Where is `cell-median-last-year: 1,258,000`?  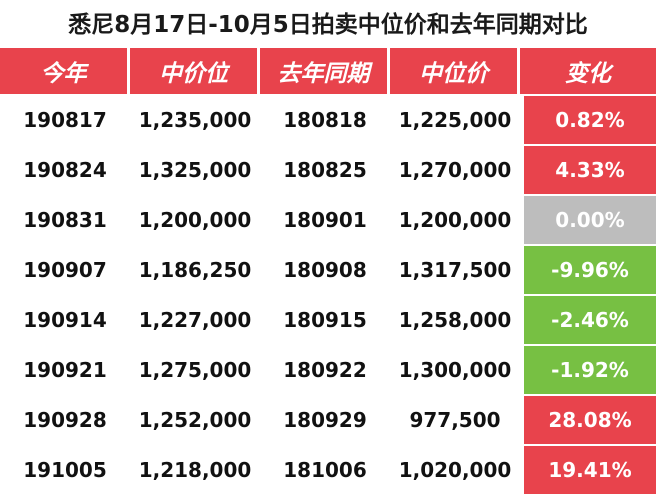 cell-median-last-year: 1,258,000 is located at coordinates (455, 319).